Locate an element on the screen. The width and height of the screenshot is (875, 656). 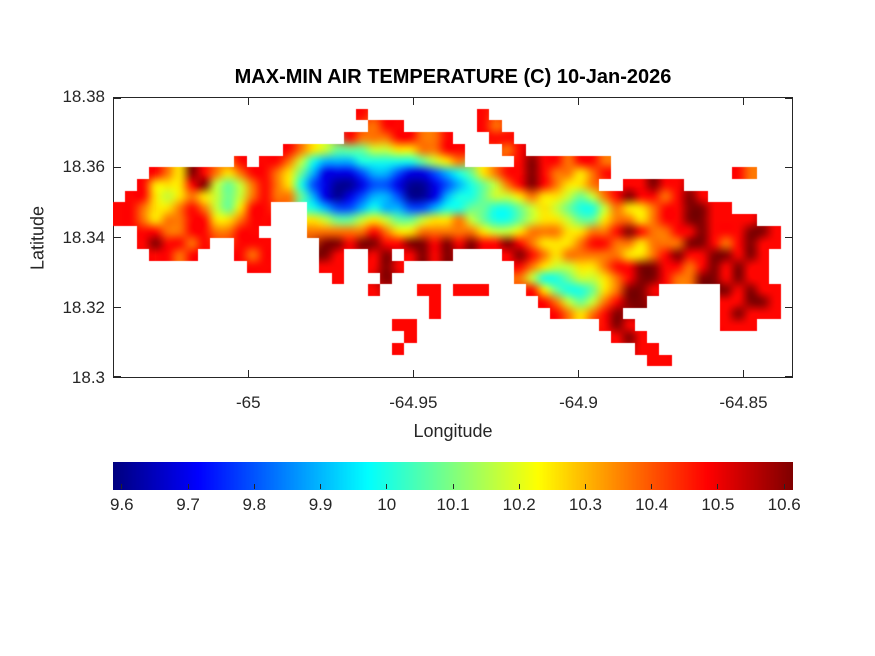
colorbar-tick-label: 9.9 is located at coordinates (320, 504).